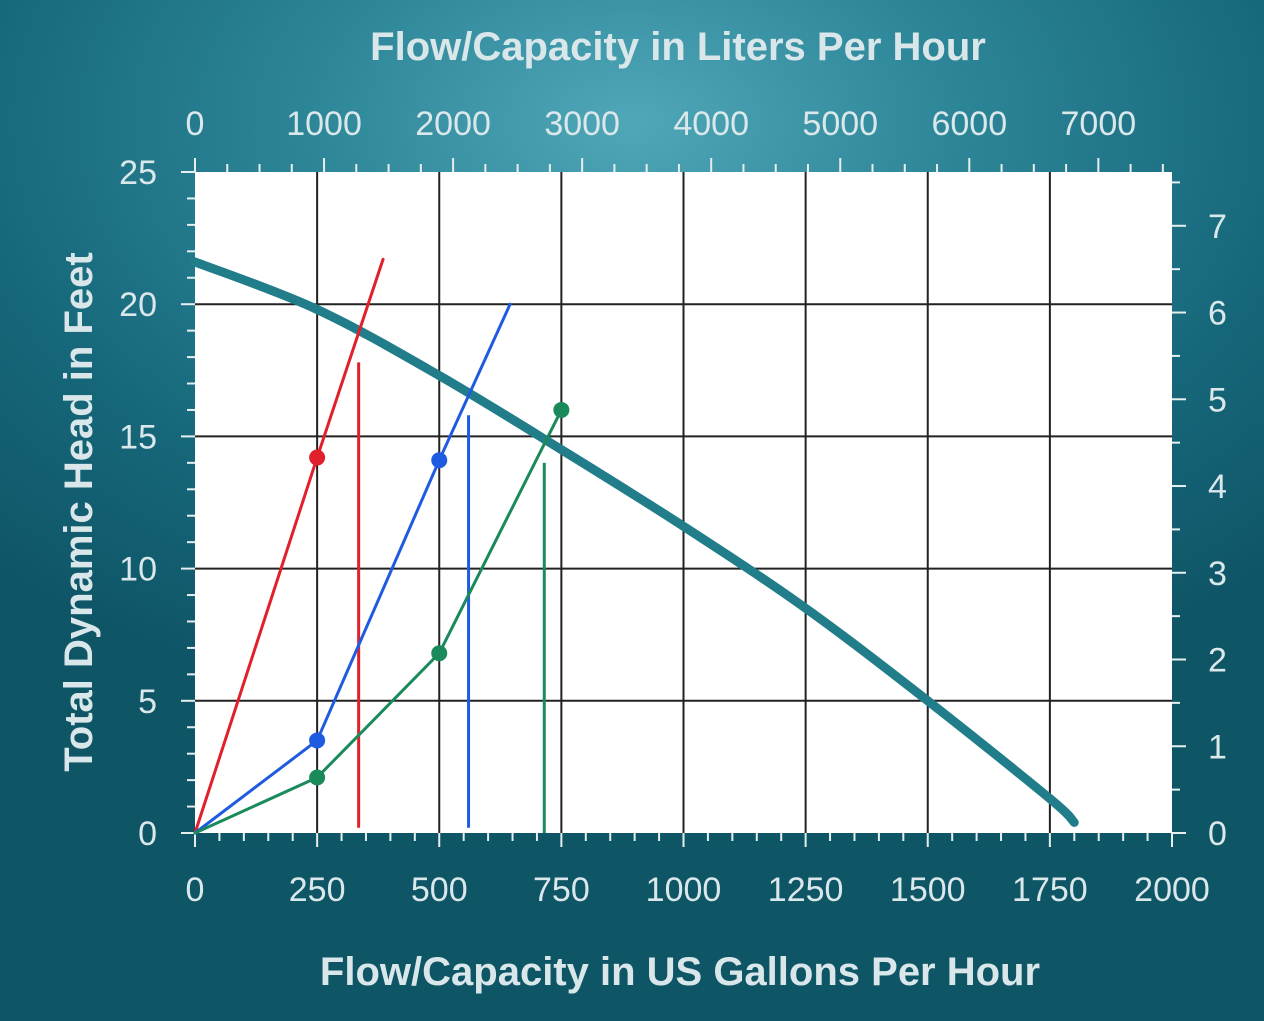 Image resolution: width=1264 pixels, height=1021 pixels. I want to click on green-system-line, so click(378, 621).